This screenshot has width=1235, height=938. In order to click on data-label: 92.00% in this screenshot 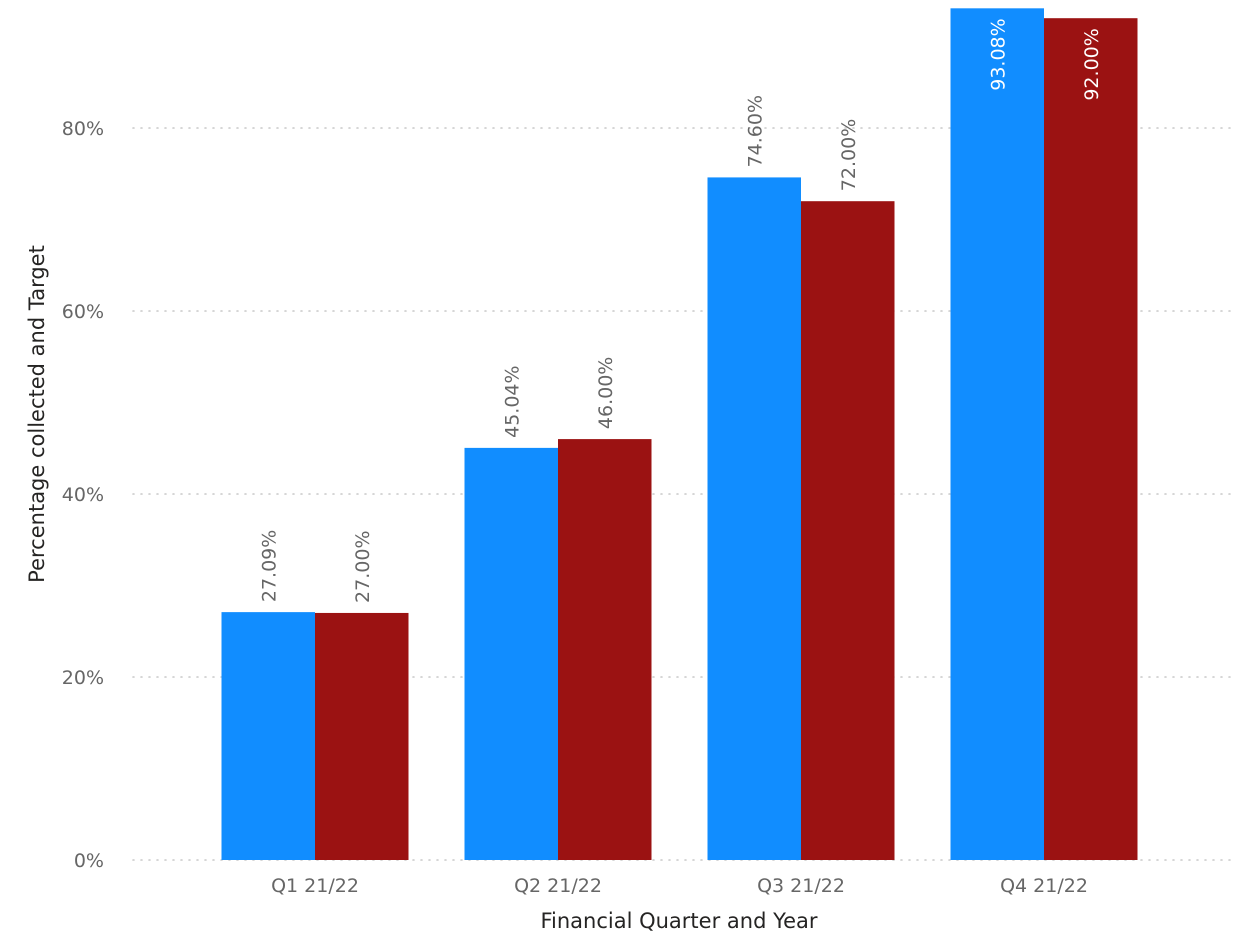, I will do `click(1092, 64)`.